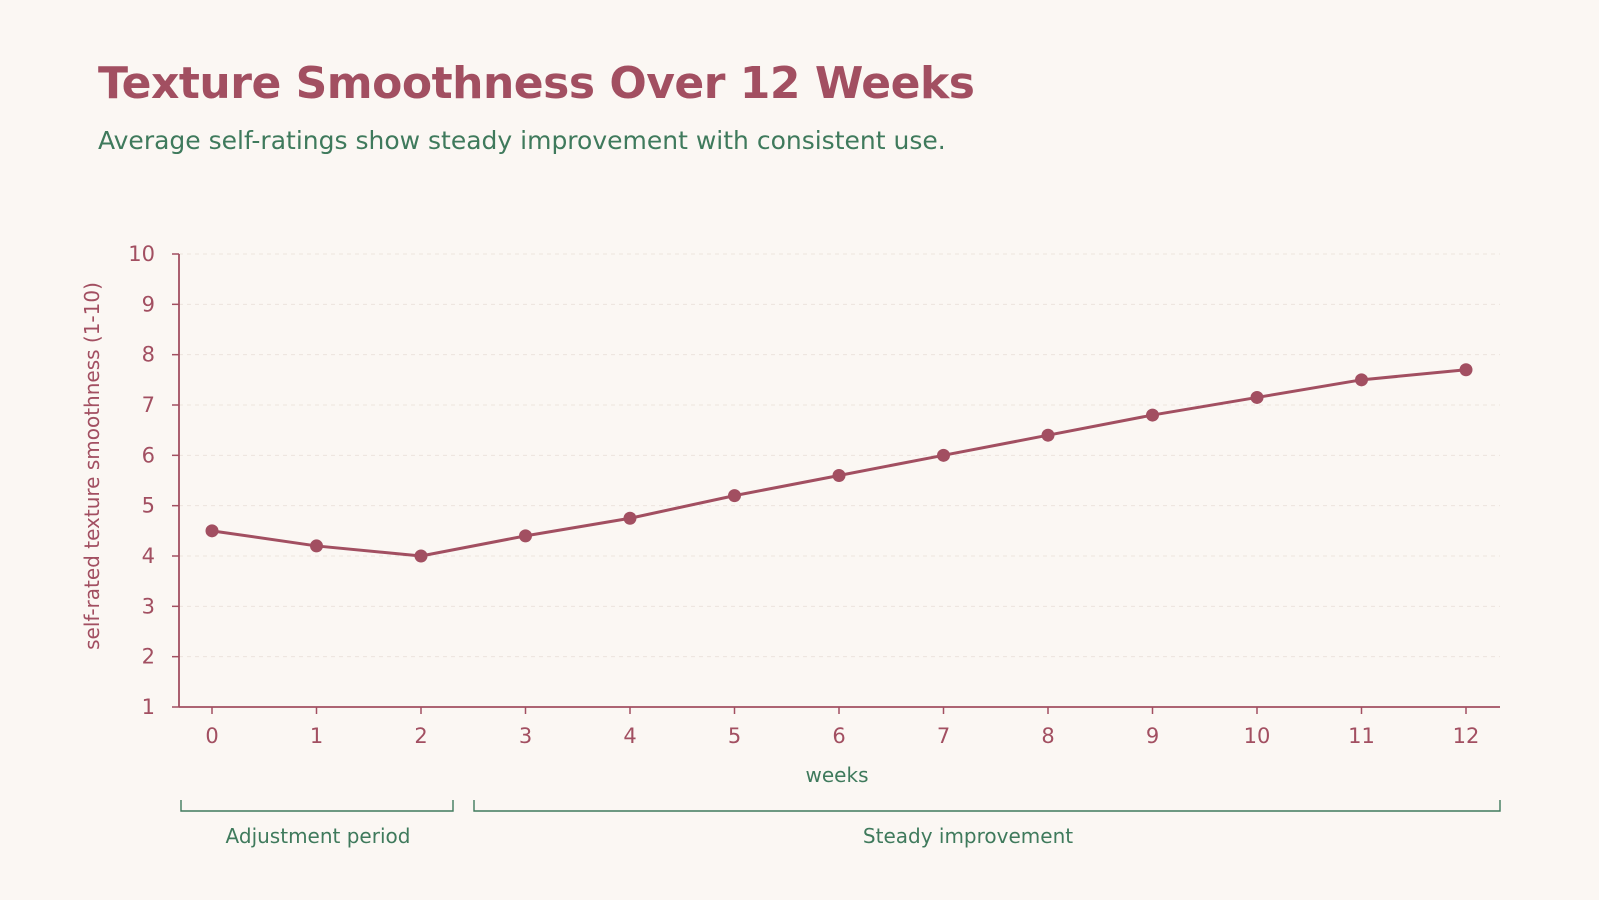 The height and width of the screenshot is (900, 1599). Describe the element at coordinates (148, 657) in the screenshot. I see `y-tick-label: 2` at that location.